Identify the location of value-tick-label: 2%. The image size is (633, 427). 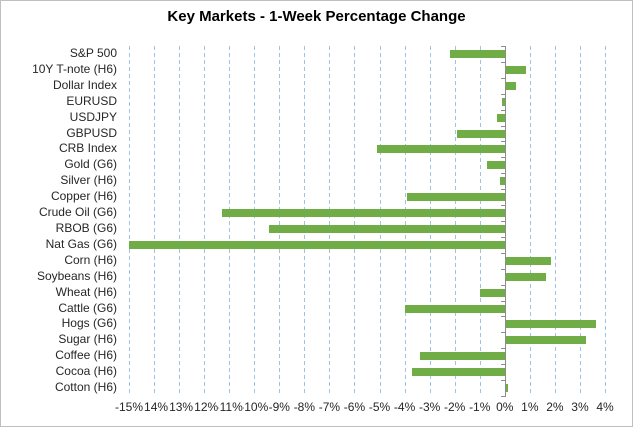
(555, 407).